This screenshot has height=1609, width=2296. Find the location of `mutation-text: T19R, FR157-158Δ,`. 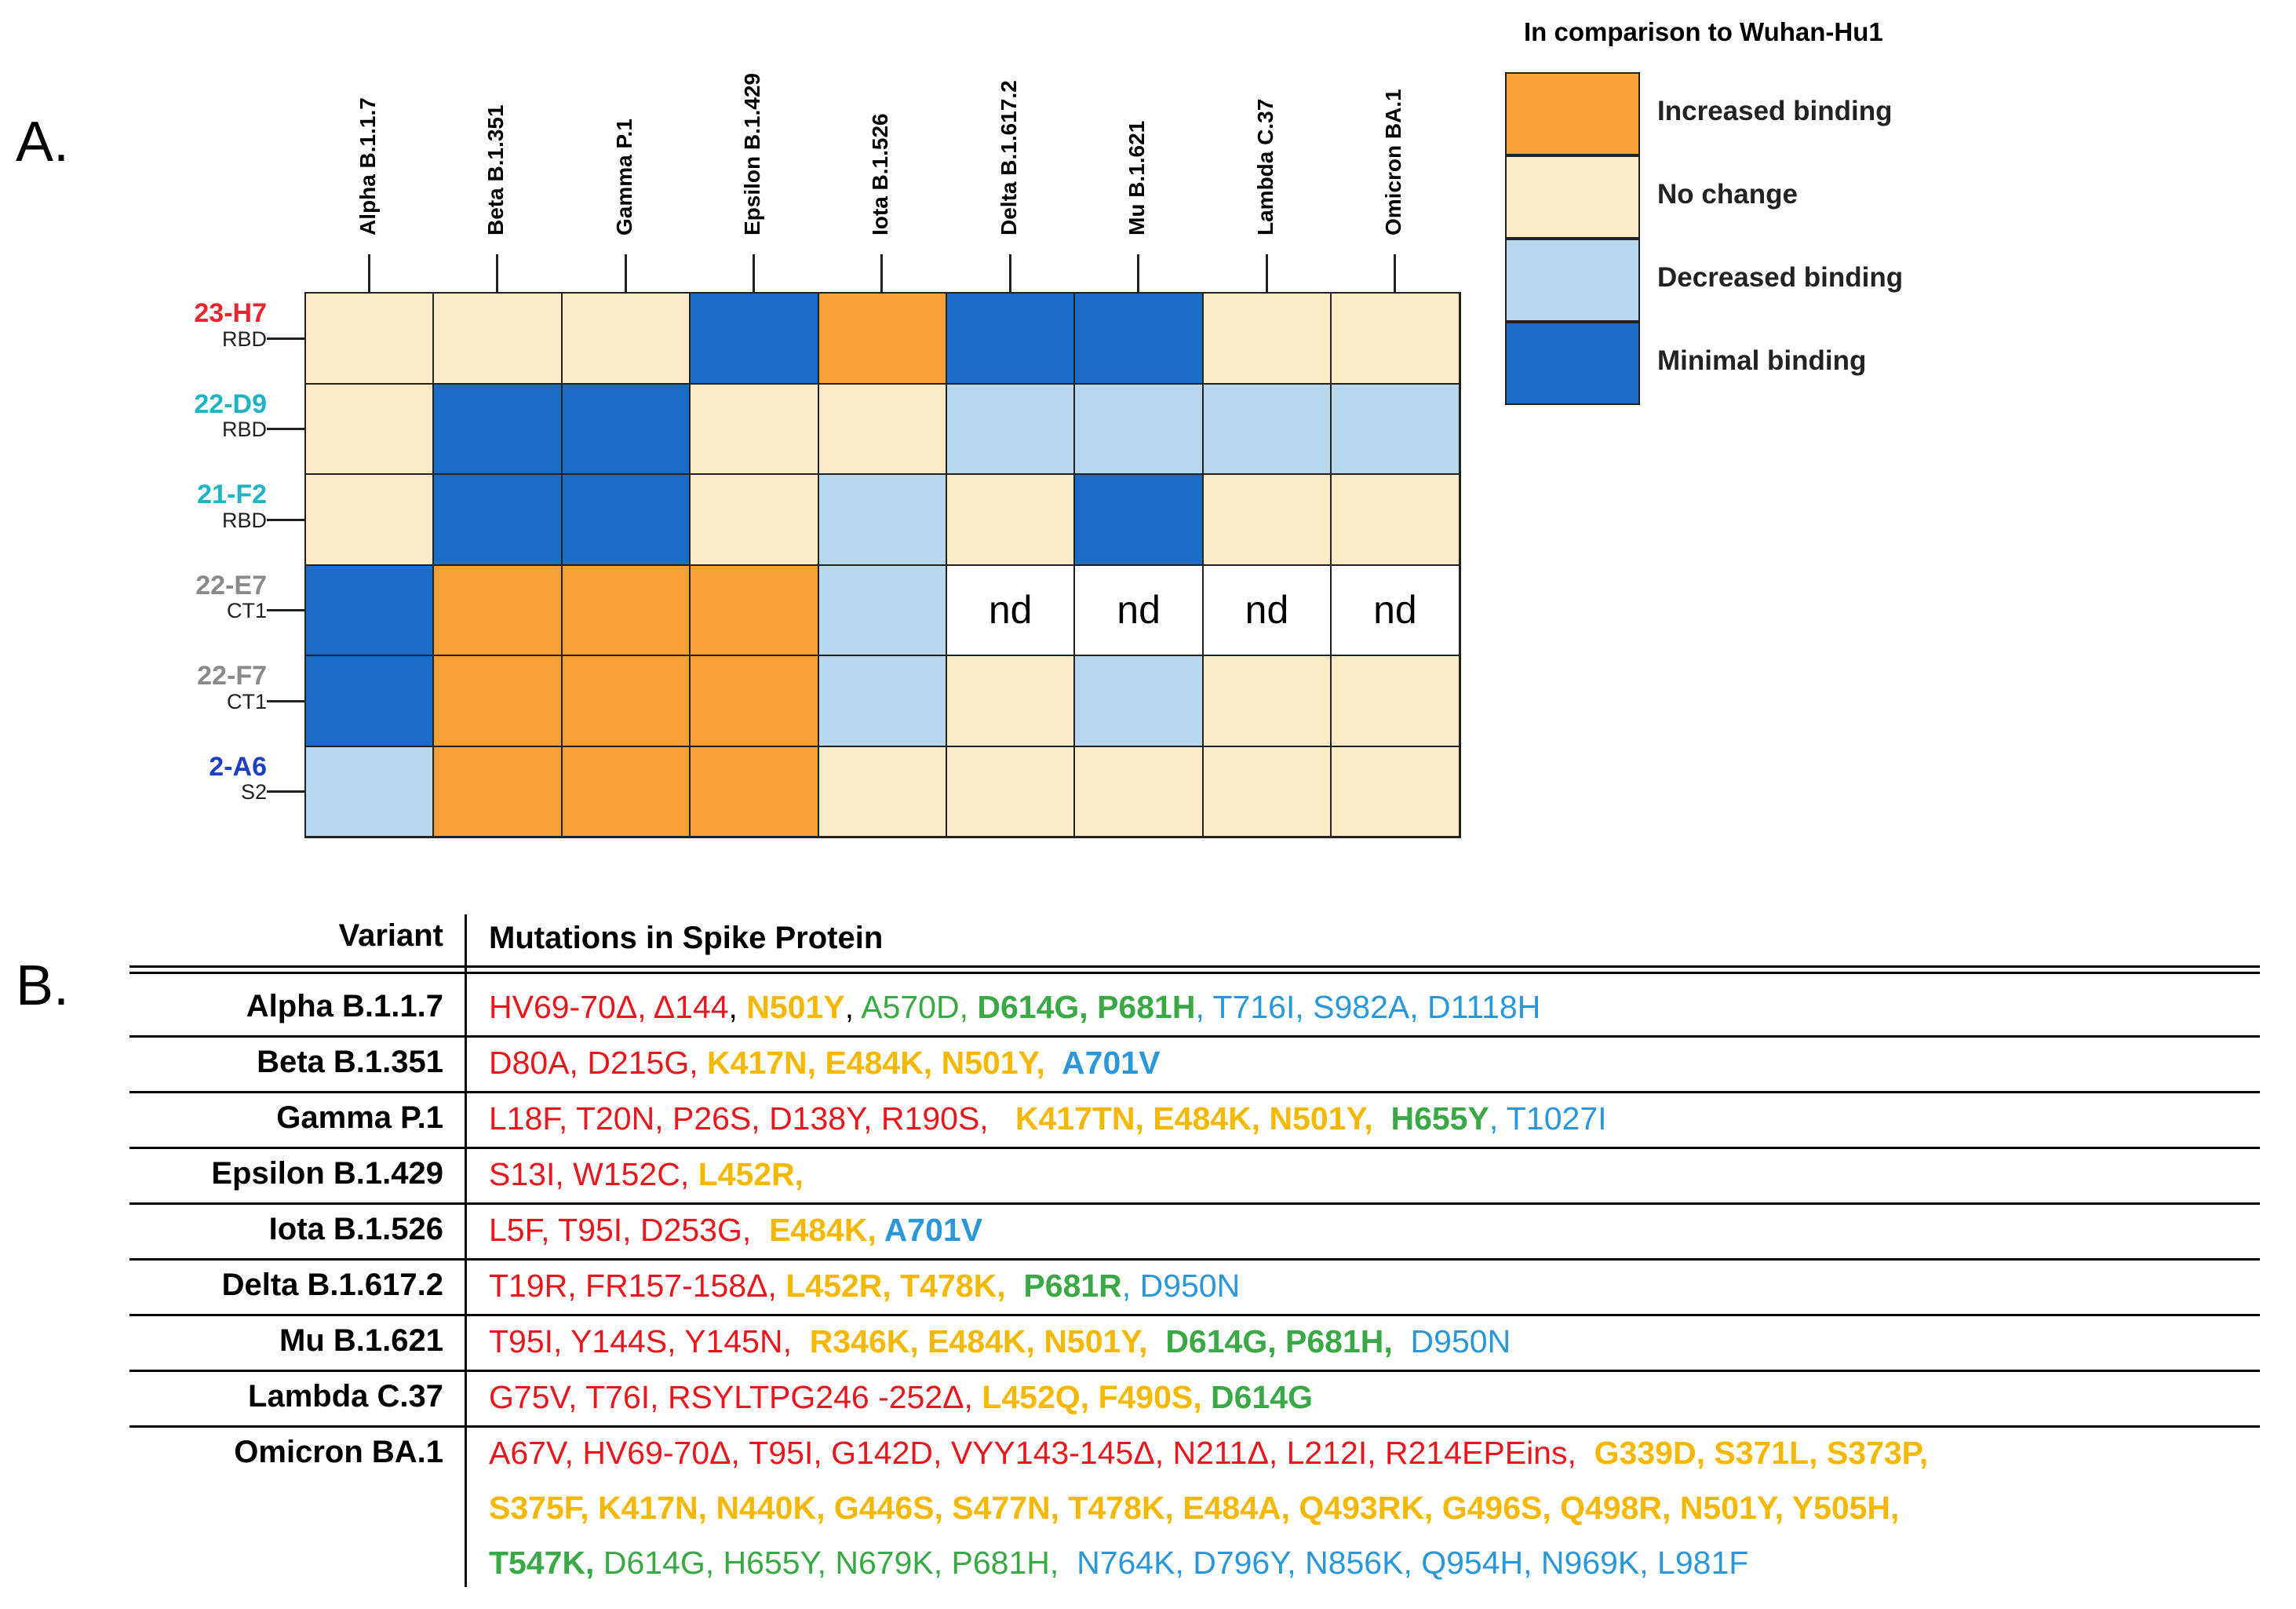

mutation-text: T19R, FR157-158Δ, is located at coordinates (637, 1286).